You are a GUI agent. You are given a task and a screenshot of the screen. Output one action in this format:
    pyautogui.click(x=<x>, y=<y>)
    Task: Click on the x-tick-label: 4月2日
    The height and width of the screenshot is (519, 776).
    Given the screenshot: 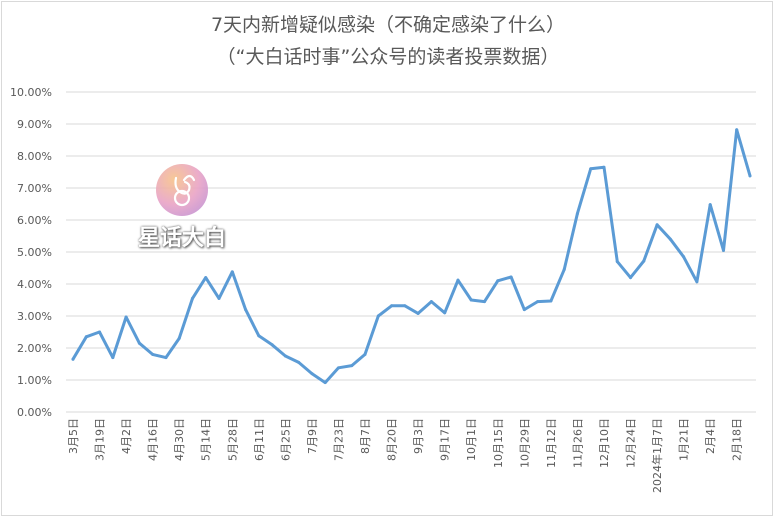 What is the action you would take?
    pyautogui.click(x=126, y=436)
    